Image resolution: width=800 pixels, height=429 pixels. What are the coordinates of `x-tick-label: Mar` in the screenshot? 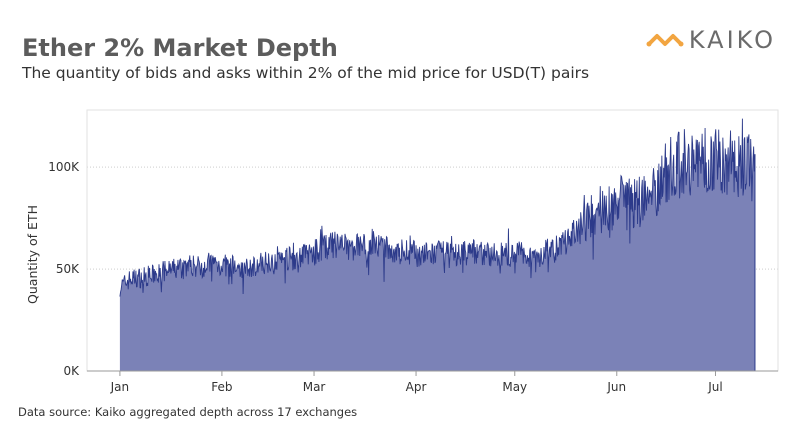 It's located at (314, 387).